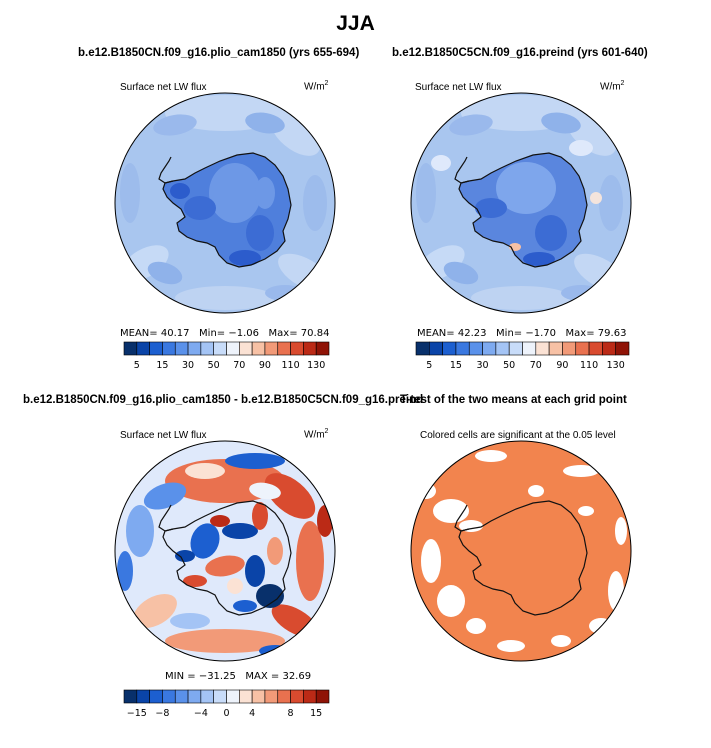 The width and height of the screenshot is (711, 748). Describe the element at coordinates (217, 676) in the screenshot. I see `panel3-min: −31.25` at that location.